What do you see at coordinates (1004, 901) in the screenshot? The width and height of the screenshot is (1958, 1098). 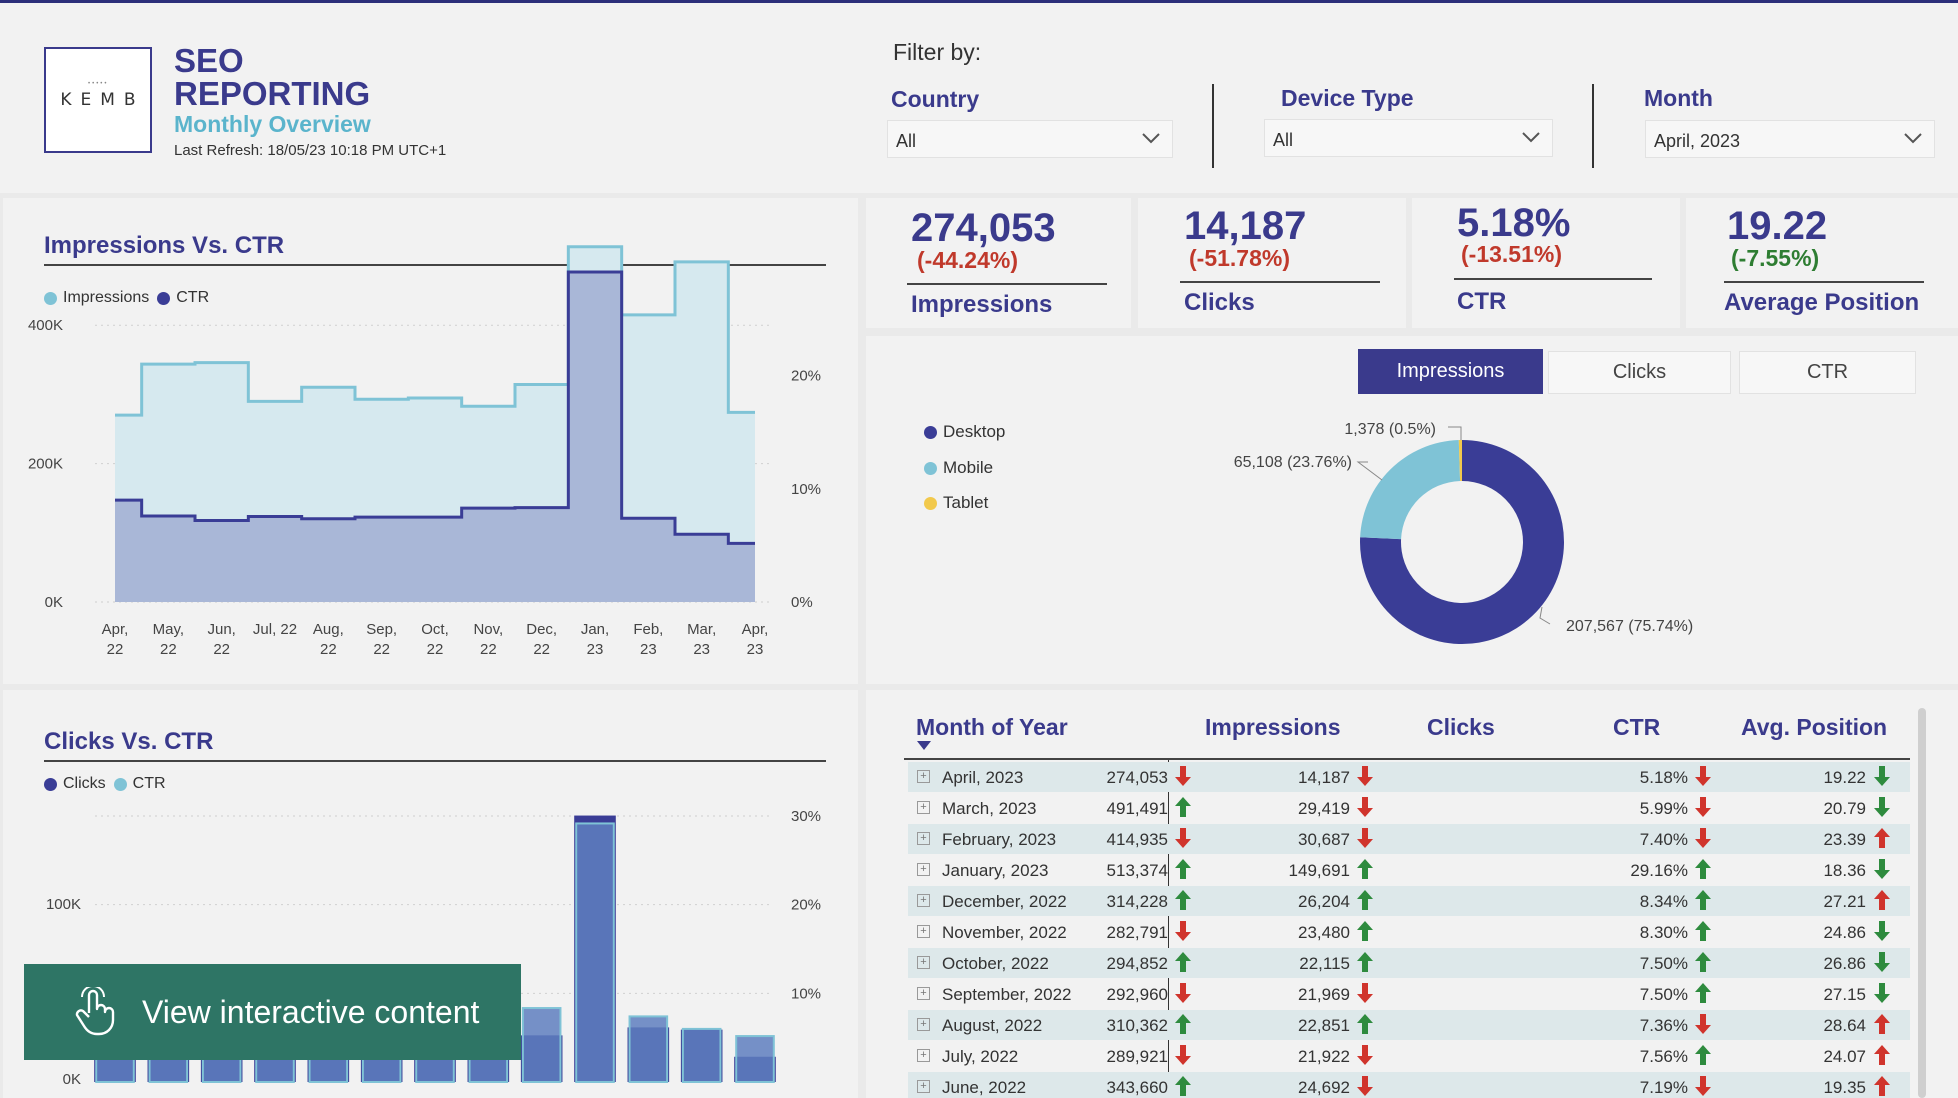 I see `cell-month: December, 2022` at bounding box center [1004, 901].